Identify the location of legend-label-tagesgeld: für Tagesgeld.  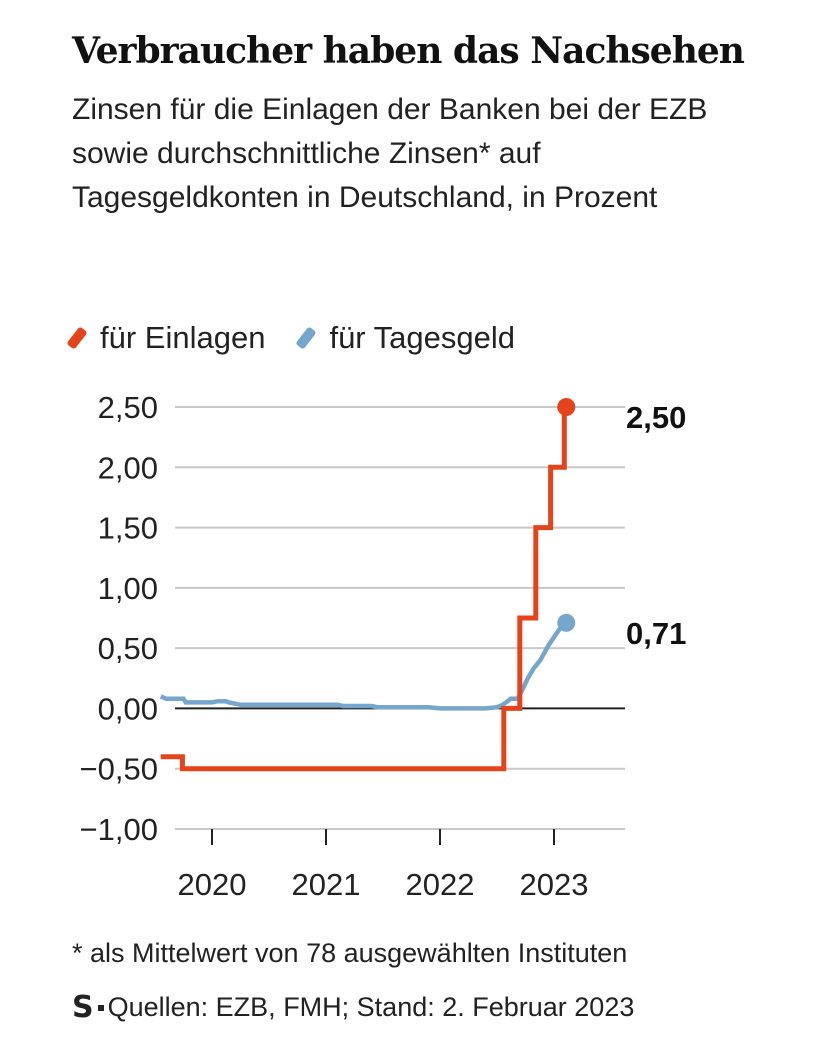
(422, 337).